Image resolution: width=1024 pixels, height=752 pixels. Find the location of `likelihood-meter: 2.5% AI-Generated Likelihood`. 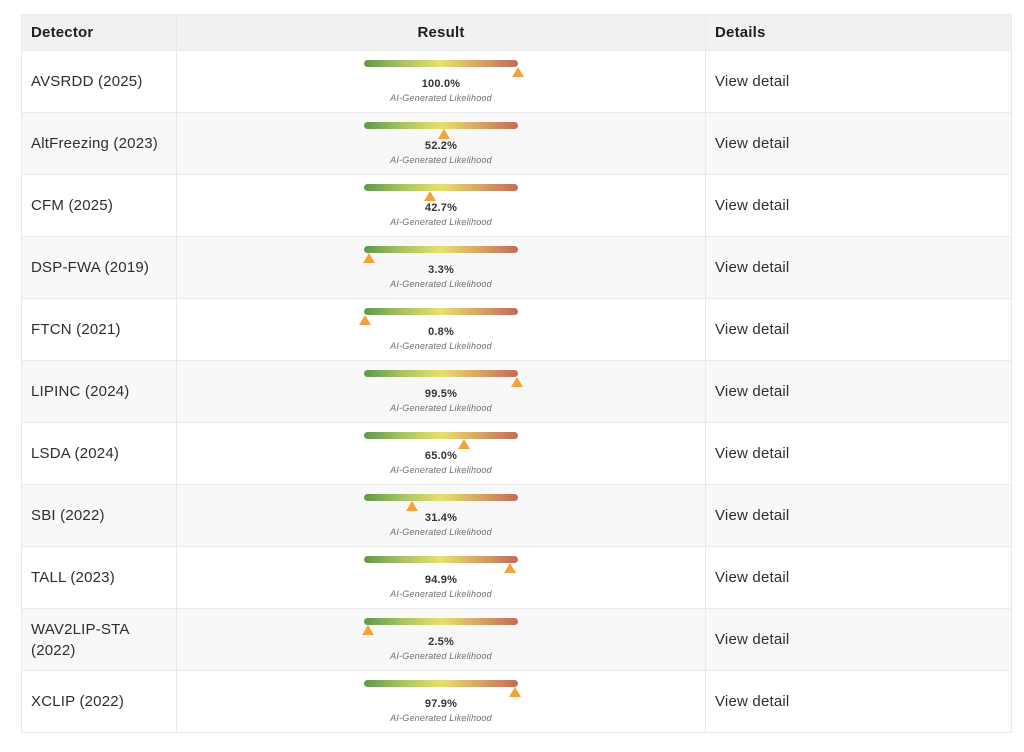

likelihood-meter: 2.5% AI-Generated Likelihood is located at coordinates (439, 639).